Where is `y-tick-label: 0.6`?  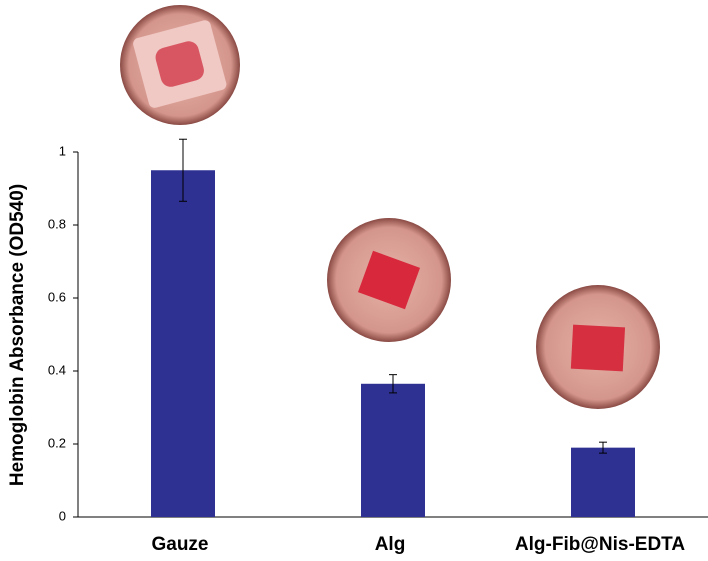 y-tick-label: 0.6 is located at coordinates (57, 296).